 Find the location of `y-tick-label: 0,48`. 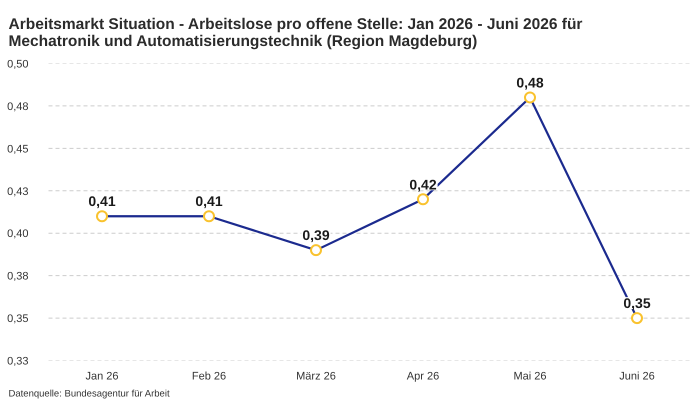

y-tick-label: 0,48 is located at coordinates (18, 106).